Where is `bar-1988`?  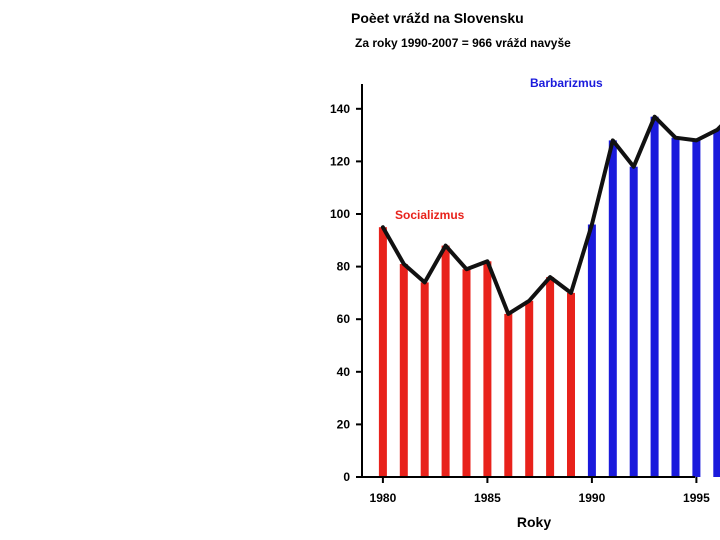 bar-1988 is located at coordinates (550, 377).